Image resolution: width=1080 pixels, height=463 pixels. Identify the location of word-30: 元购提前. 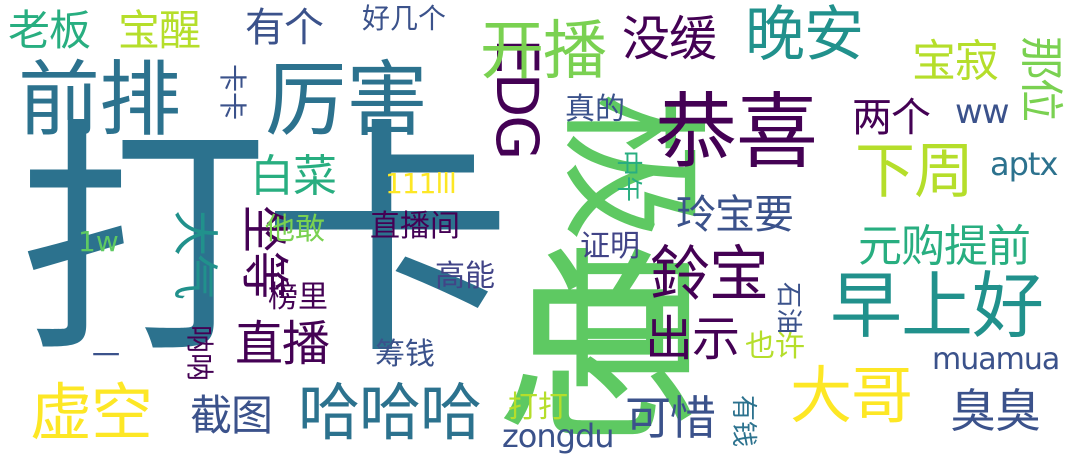
(944, 246).